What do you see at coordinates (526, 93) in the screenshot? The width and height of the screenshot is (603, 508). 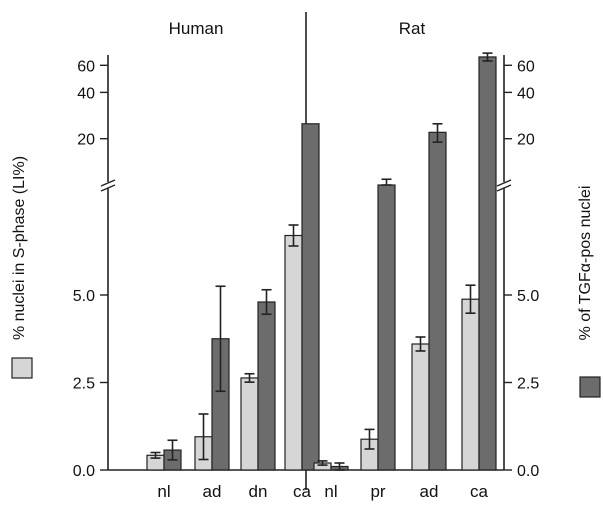 I see `right-tick-label: 40` at bounding box center [526, 93].